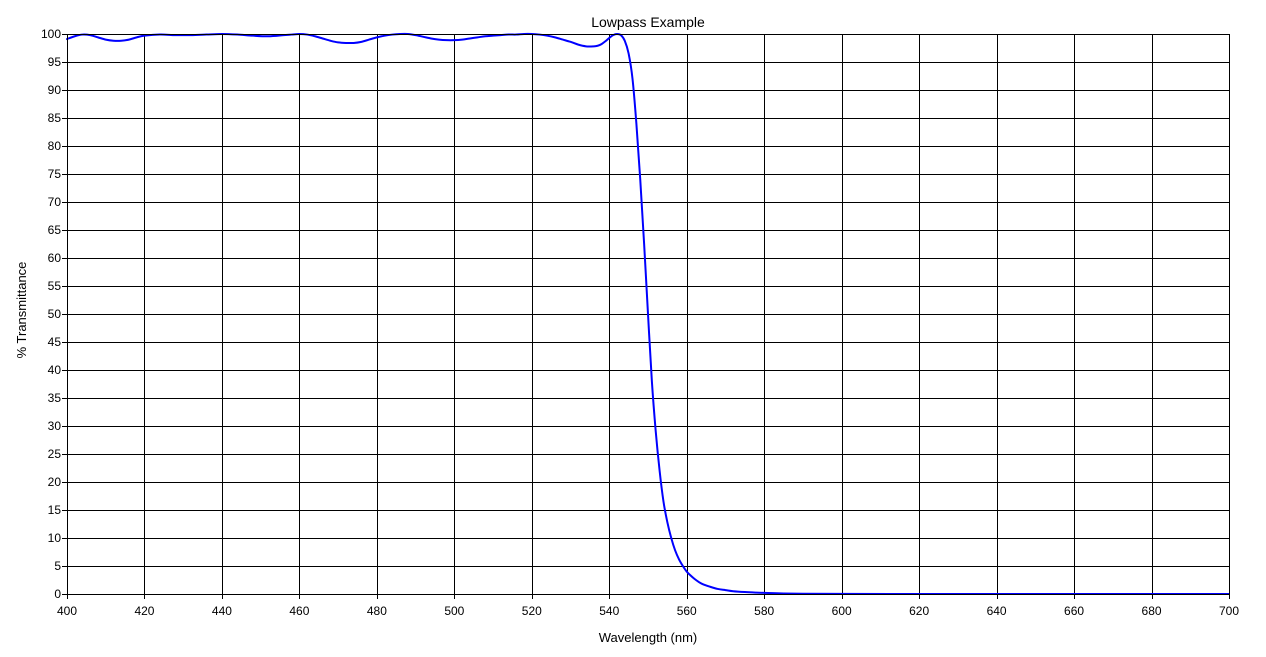 The image size is (1266, 657). I want to click on y-tick-label: 50, so click(55, 314).